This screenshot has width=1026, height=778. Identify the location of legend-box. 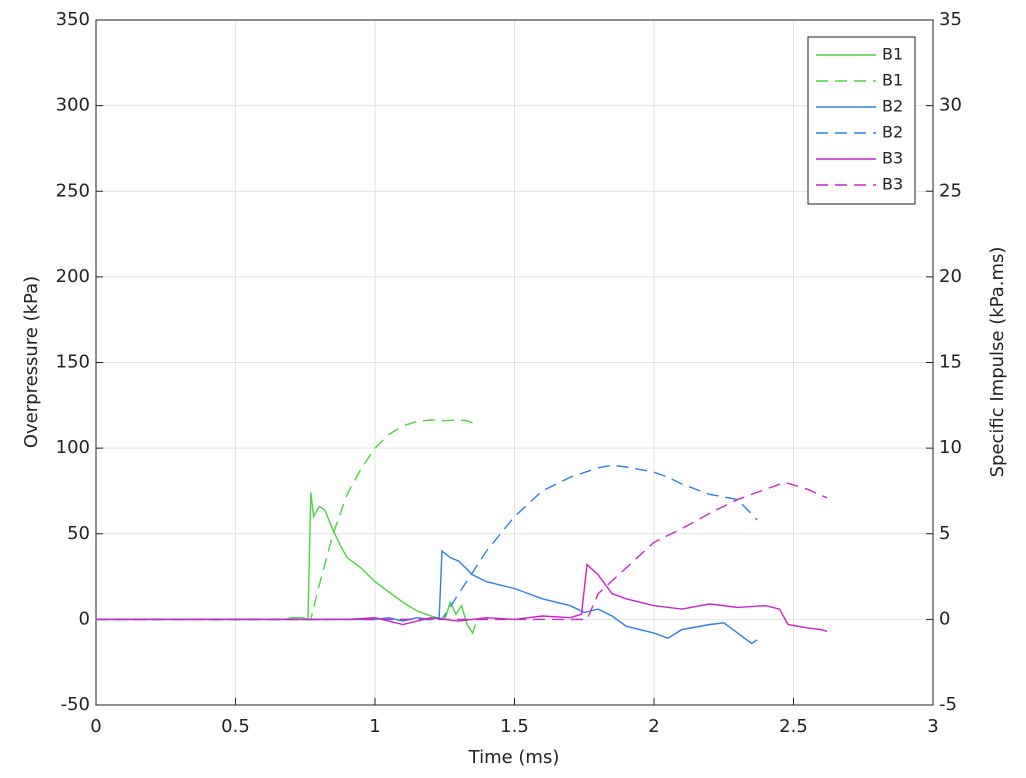
(861, 120).